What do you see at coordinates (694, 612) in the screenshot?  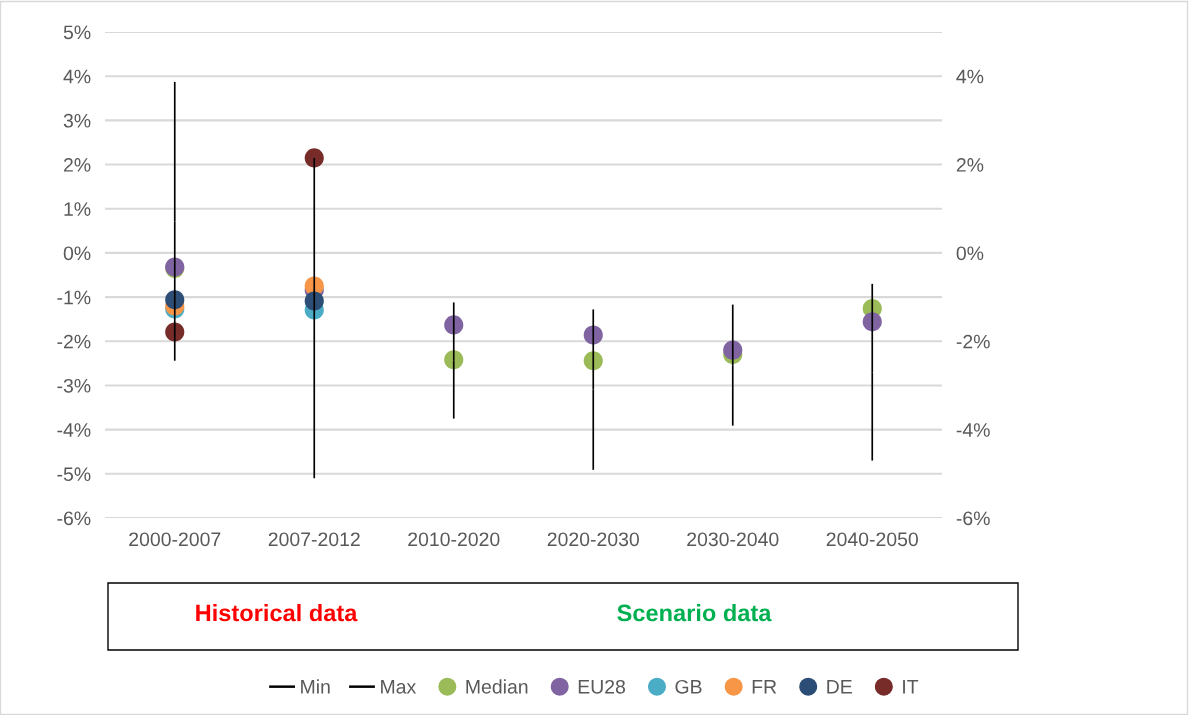 I see `text: Scenario data` at bounding box center [694, 612].